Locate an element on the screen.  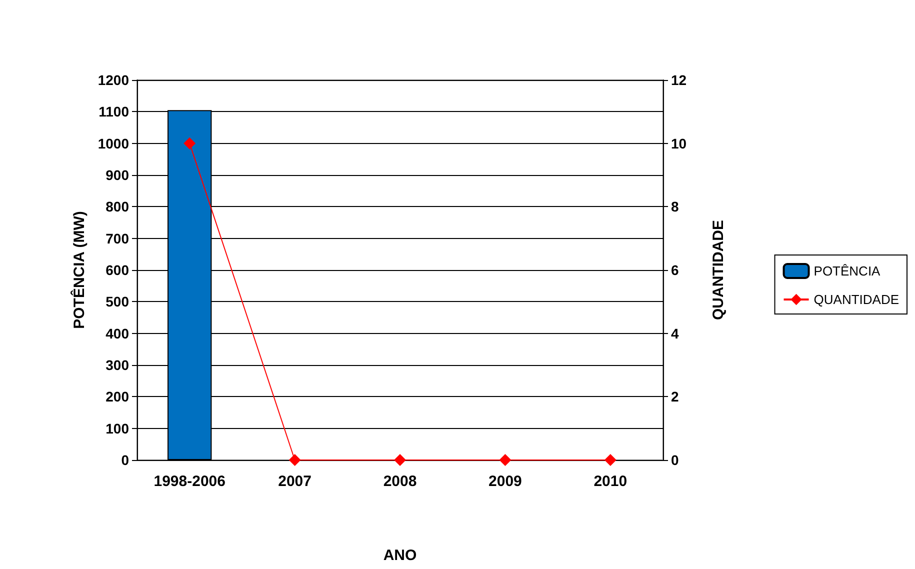
y-tick-label: 300 is located at coordinates (118, 365).